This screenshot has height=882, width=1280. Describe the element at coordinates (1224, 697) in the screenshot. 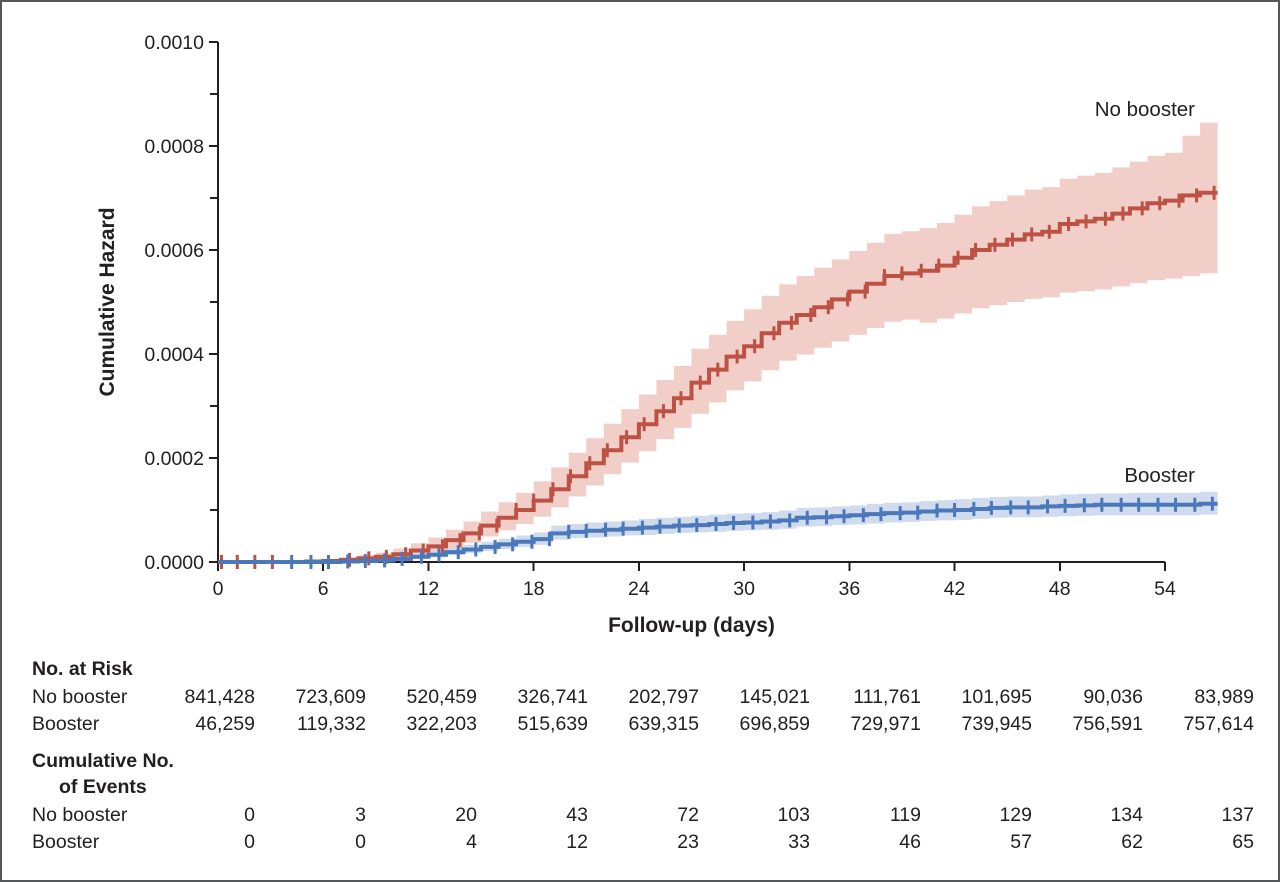

I see `at-risk-value: 83,989` at that location.